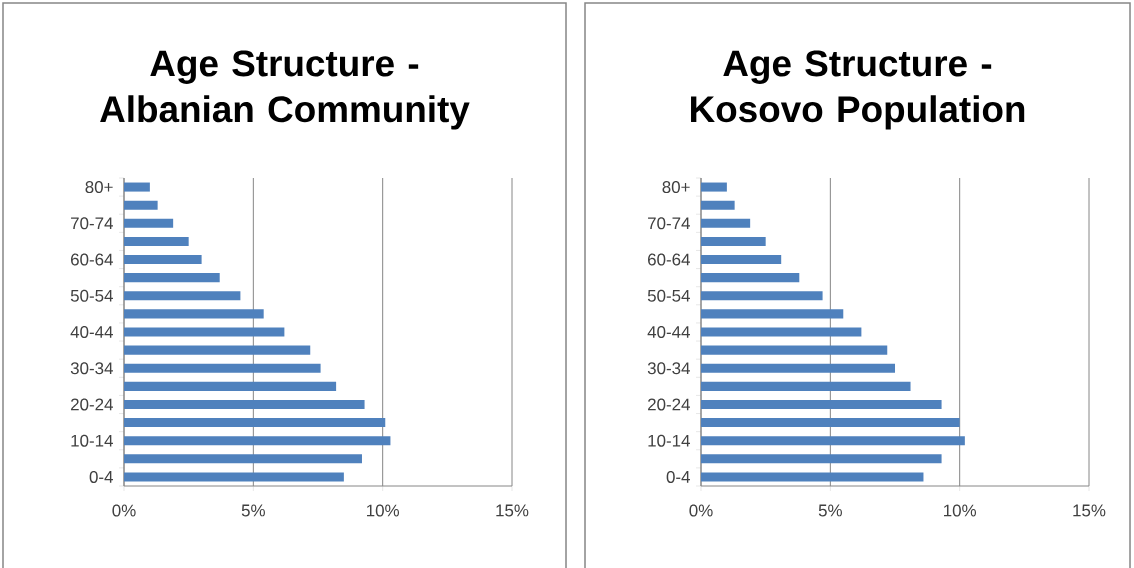  What do you see at coordinates (858, 90) in the screenshot?
I see `chart-title: Age Structure - Kosovo Population` at bounding box center [858, 90].